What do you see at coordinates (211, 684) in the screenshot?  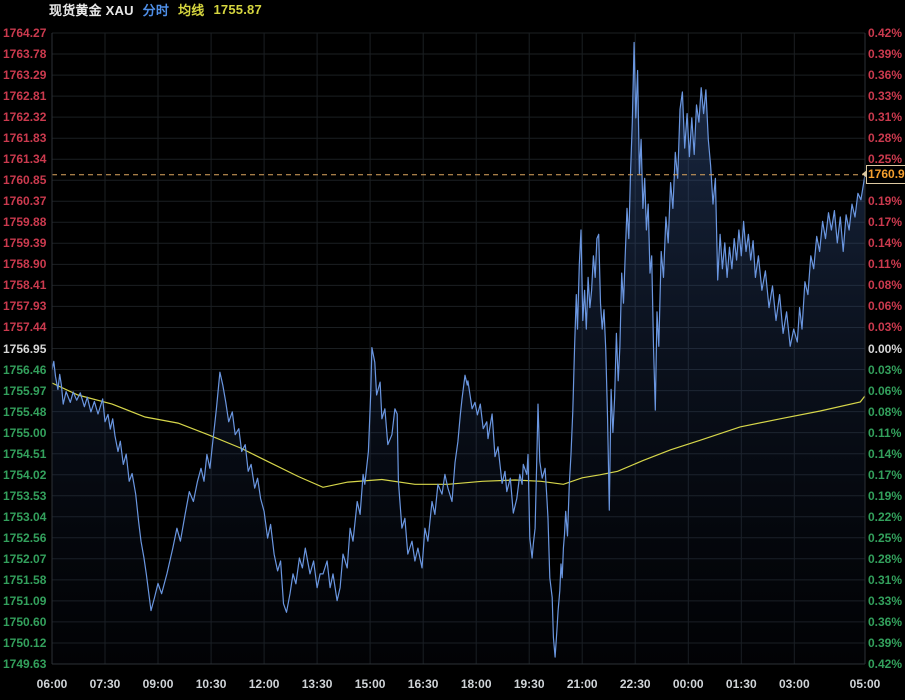 I see `time-axis-label: 10:30` at bounding box center [211, 684].